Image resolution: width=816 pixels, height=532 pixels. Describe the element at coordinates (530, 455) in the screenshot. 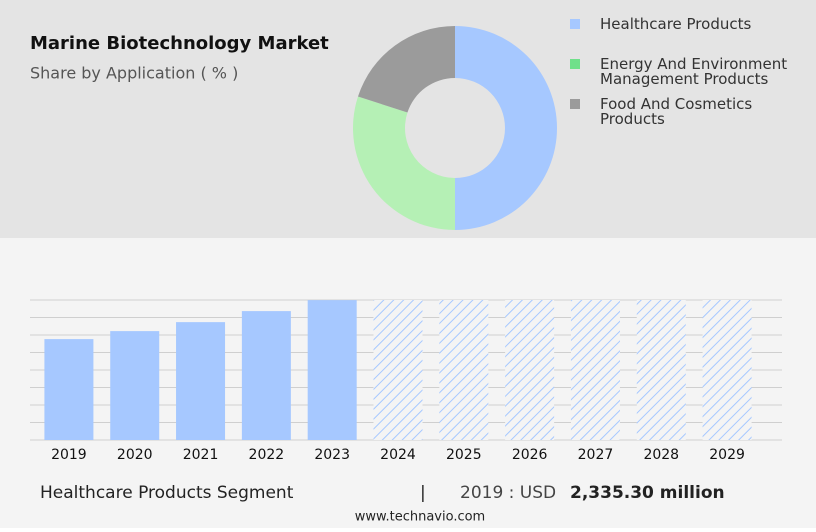

I see `x-tick-label: 2026` at that location.